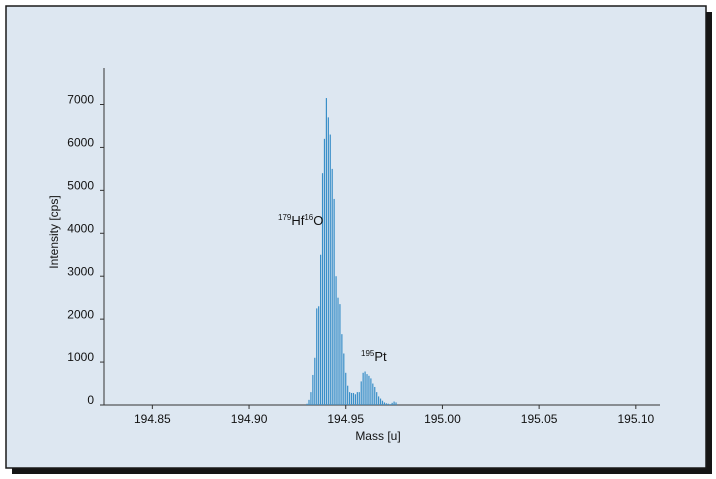 The height and width of the screenshot is (479, 716). Describe the element at coordinates (539, 419) in the screenshot. I see `x-tick-label: 195.05` at that location.